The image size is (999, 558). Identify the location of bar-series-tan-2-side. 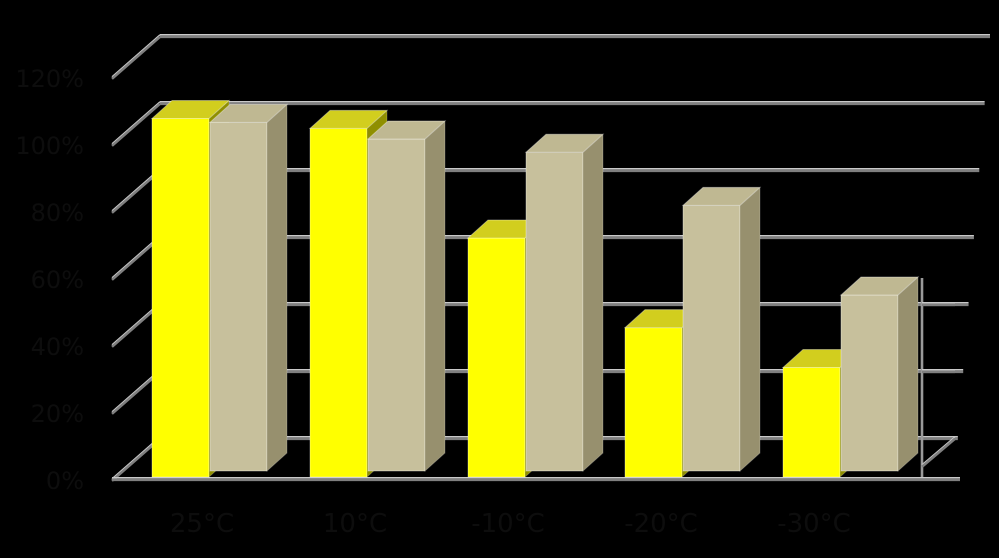
(593, 303).